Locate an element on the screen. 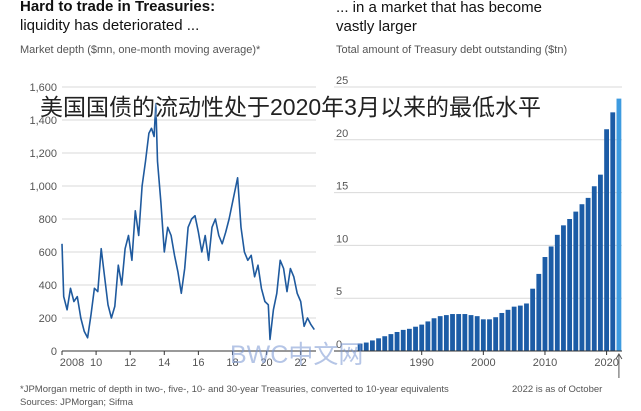  bar-1982 is located at coordinates (372, 345).